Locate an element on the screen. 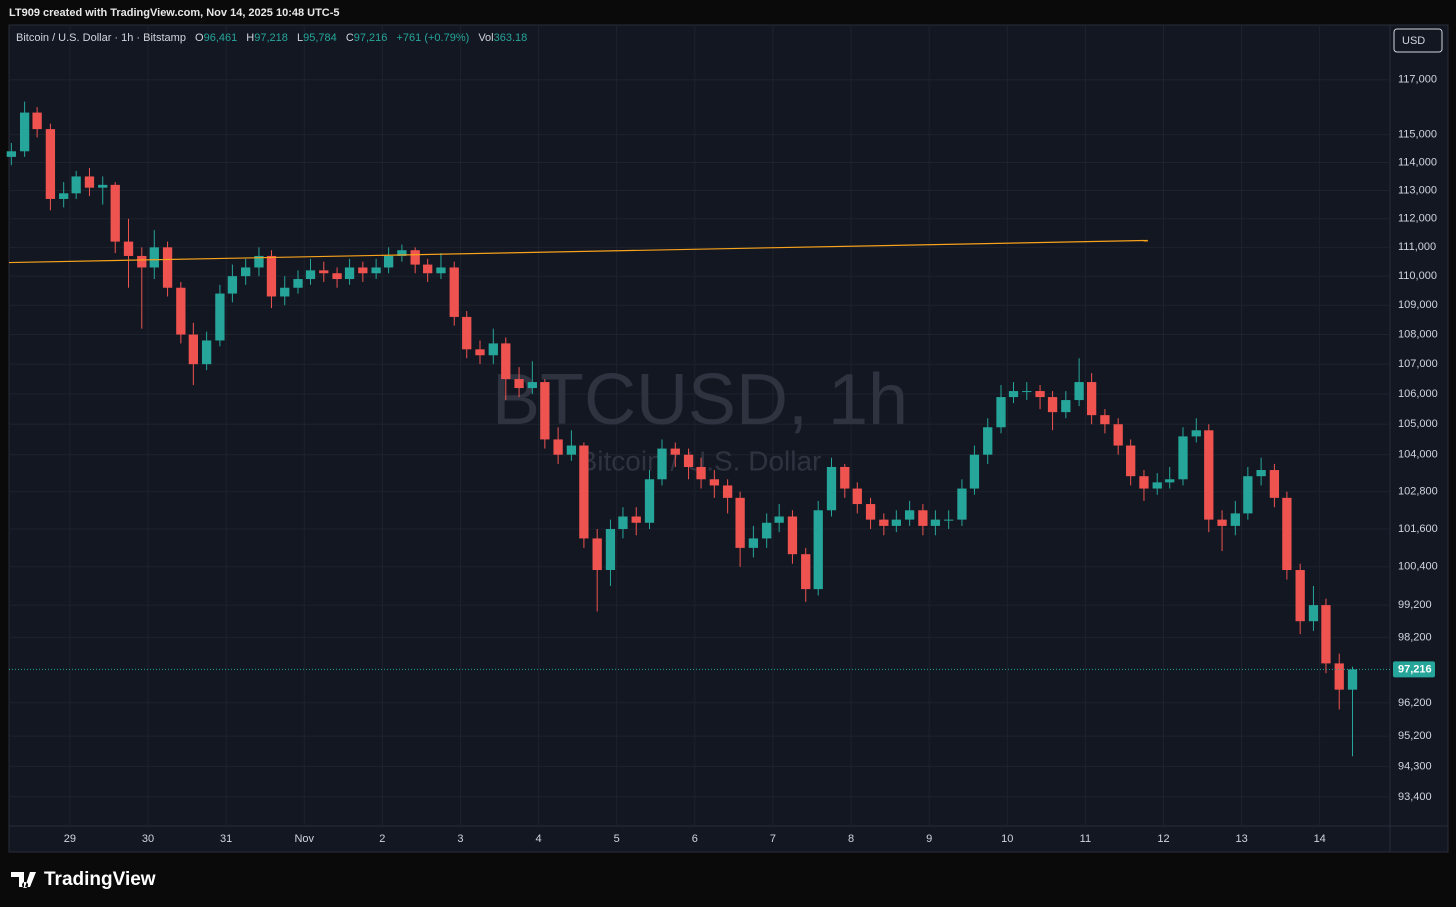 The image size is (1456, 907). trendline is located at coordinates (578, 251).